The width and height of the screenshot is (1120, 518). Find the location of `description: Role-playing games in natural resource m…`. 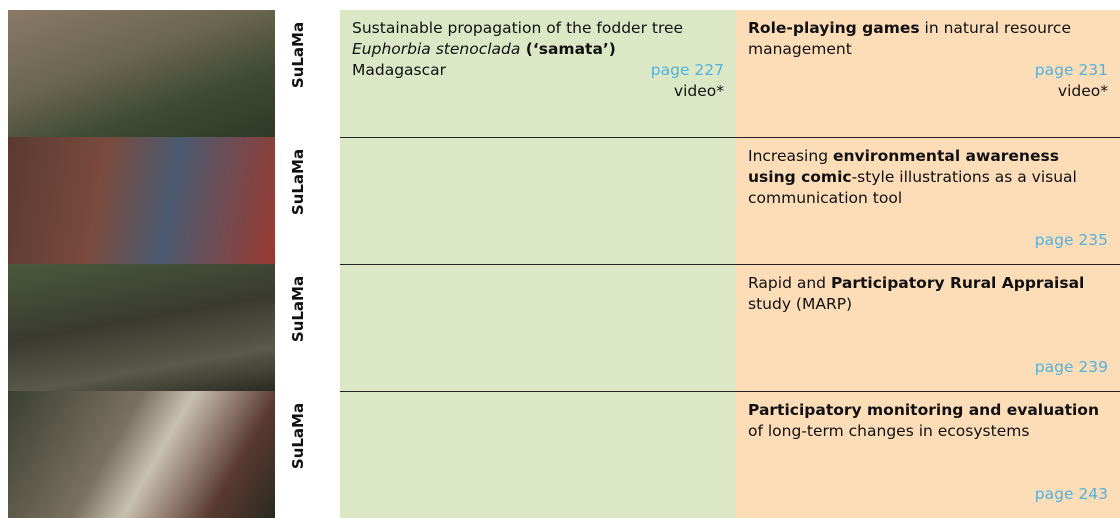

description: Role-playing games in natural resource m… is located at coordinates (928, 39).